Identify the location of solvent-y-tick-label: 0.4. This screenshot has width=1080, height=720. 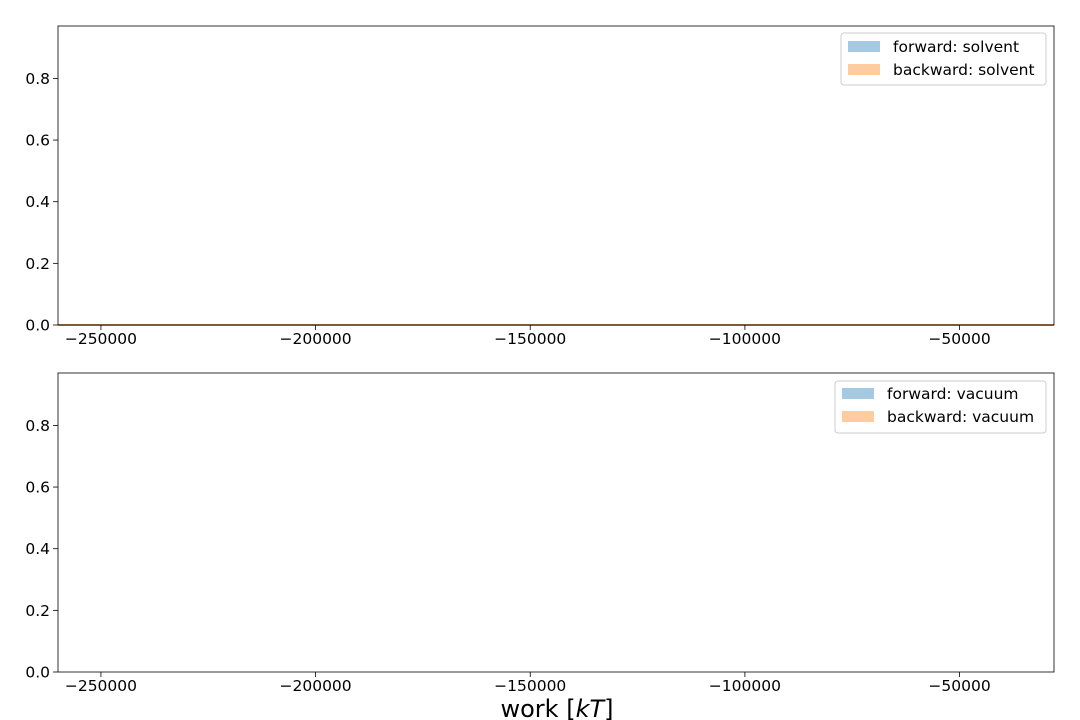
(37, 202).